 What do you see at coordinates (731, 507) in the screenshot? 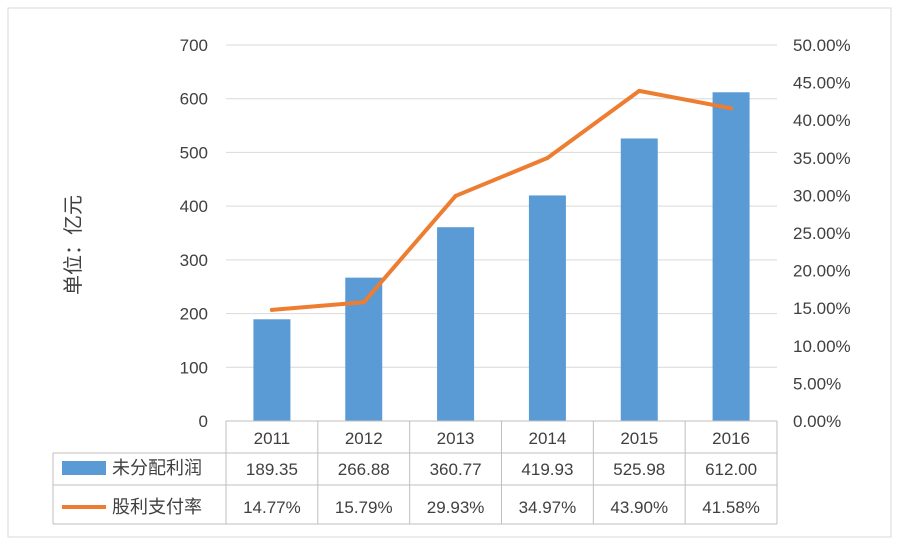
I see `table-value-line: 41.58%` at bounding box center [731, 507].